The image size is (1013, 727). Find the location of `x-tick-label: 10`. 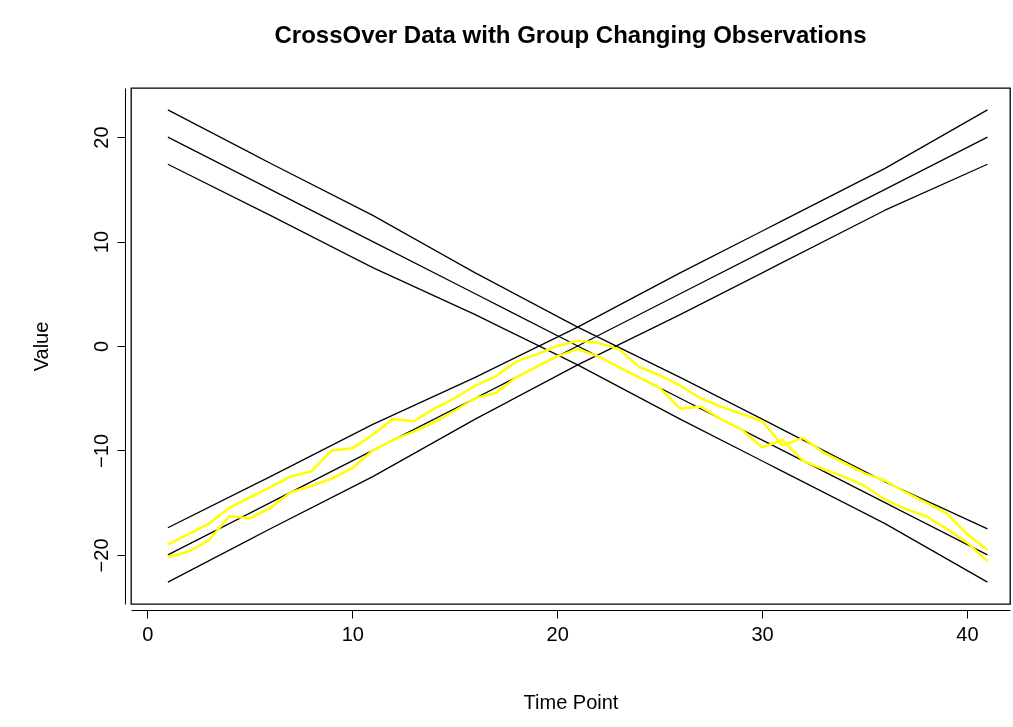

x-tick-label: 10 is located at coordinates (352, 633).